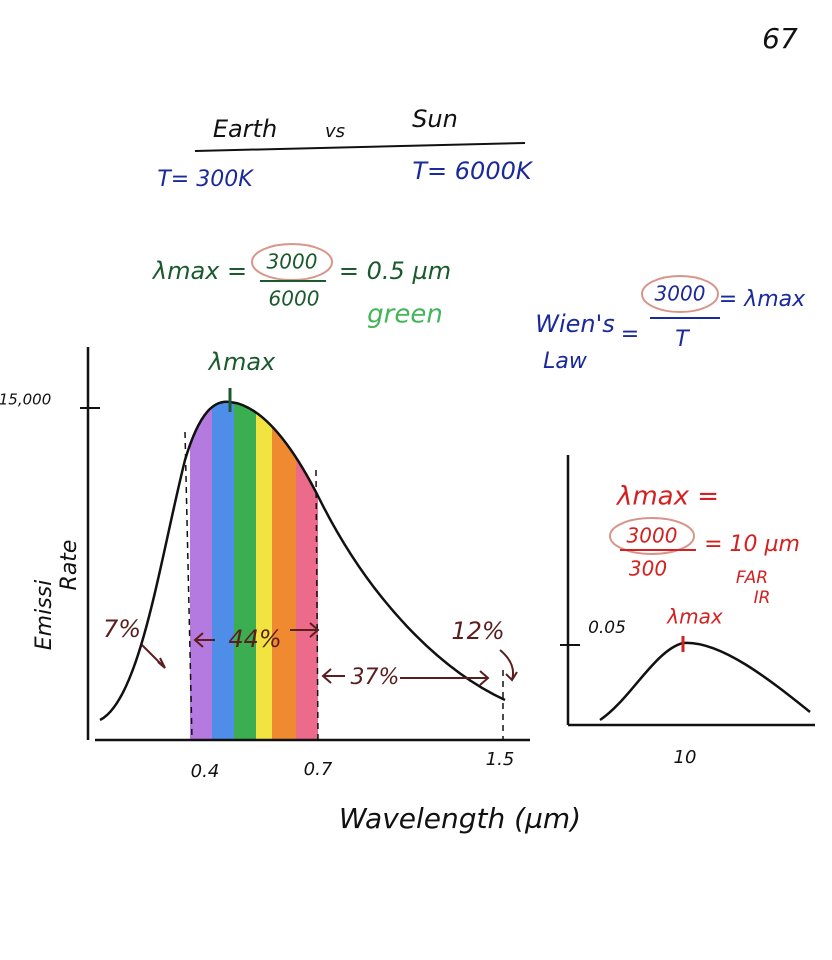  I want to click on y-label: Rate, so click(69, 565).